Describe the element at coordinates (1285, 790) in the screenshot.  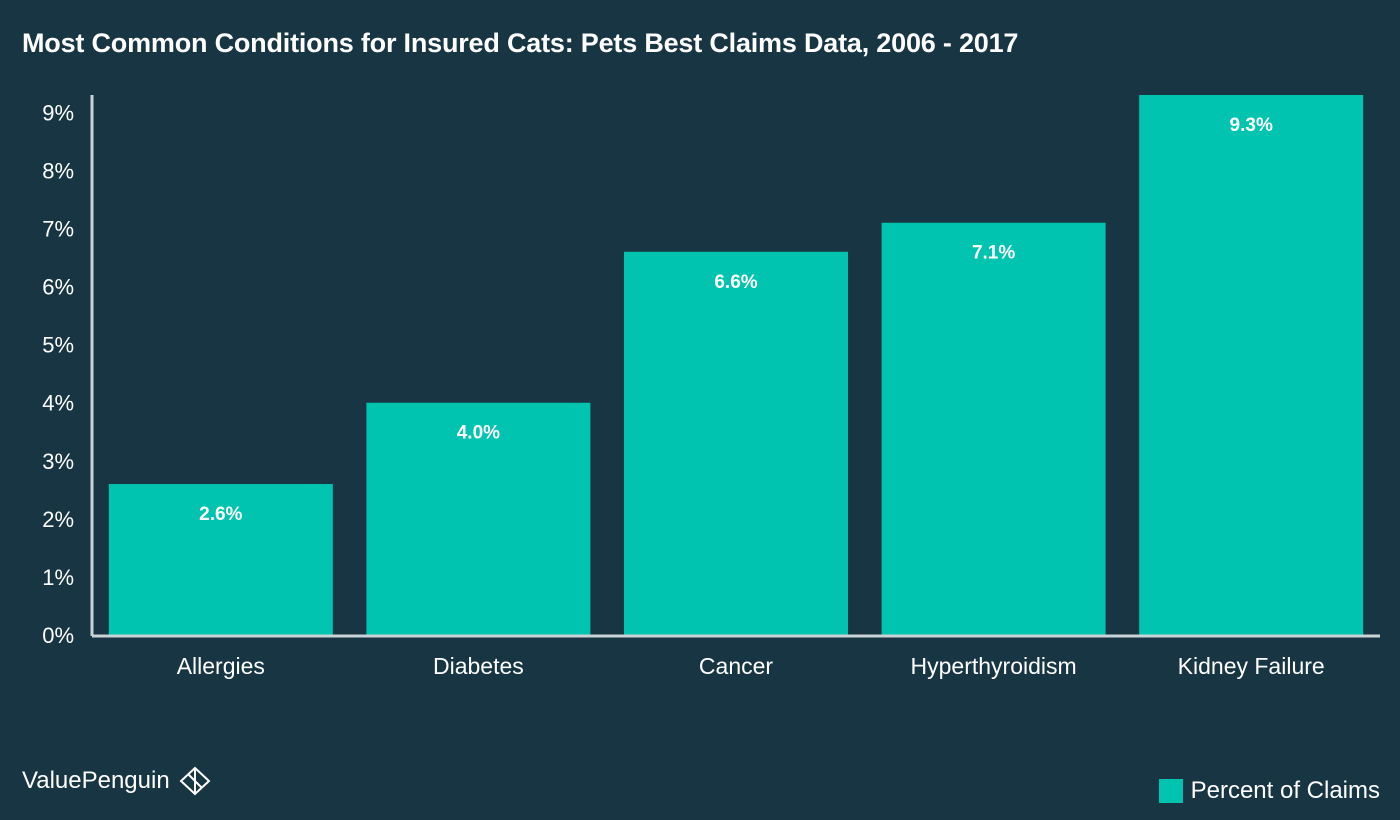
I see `legend-label: Percent of Claims` at that location.